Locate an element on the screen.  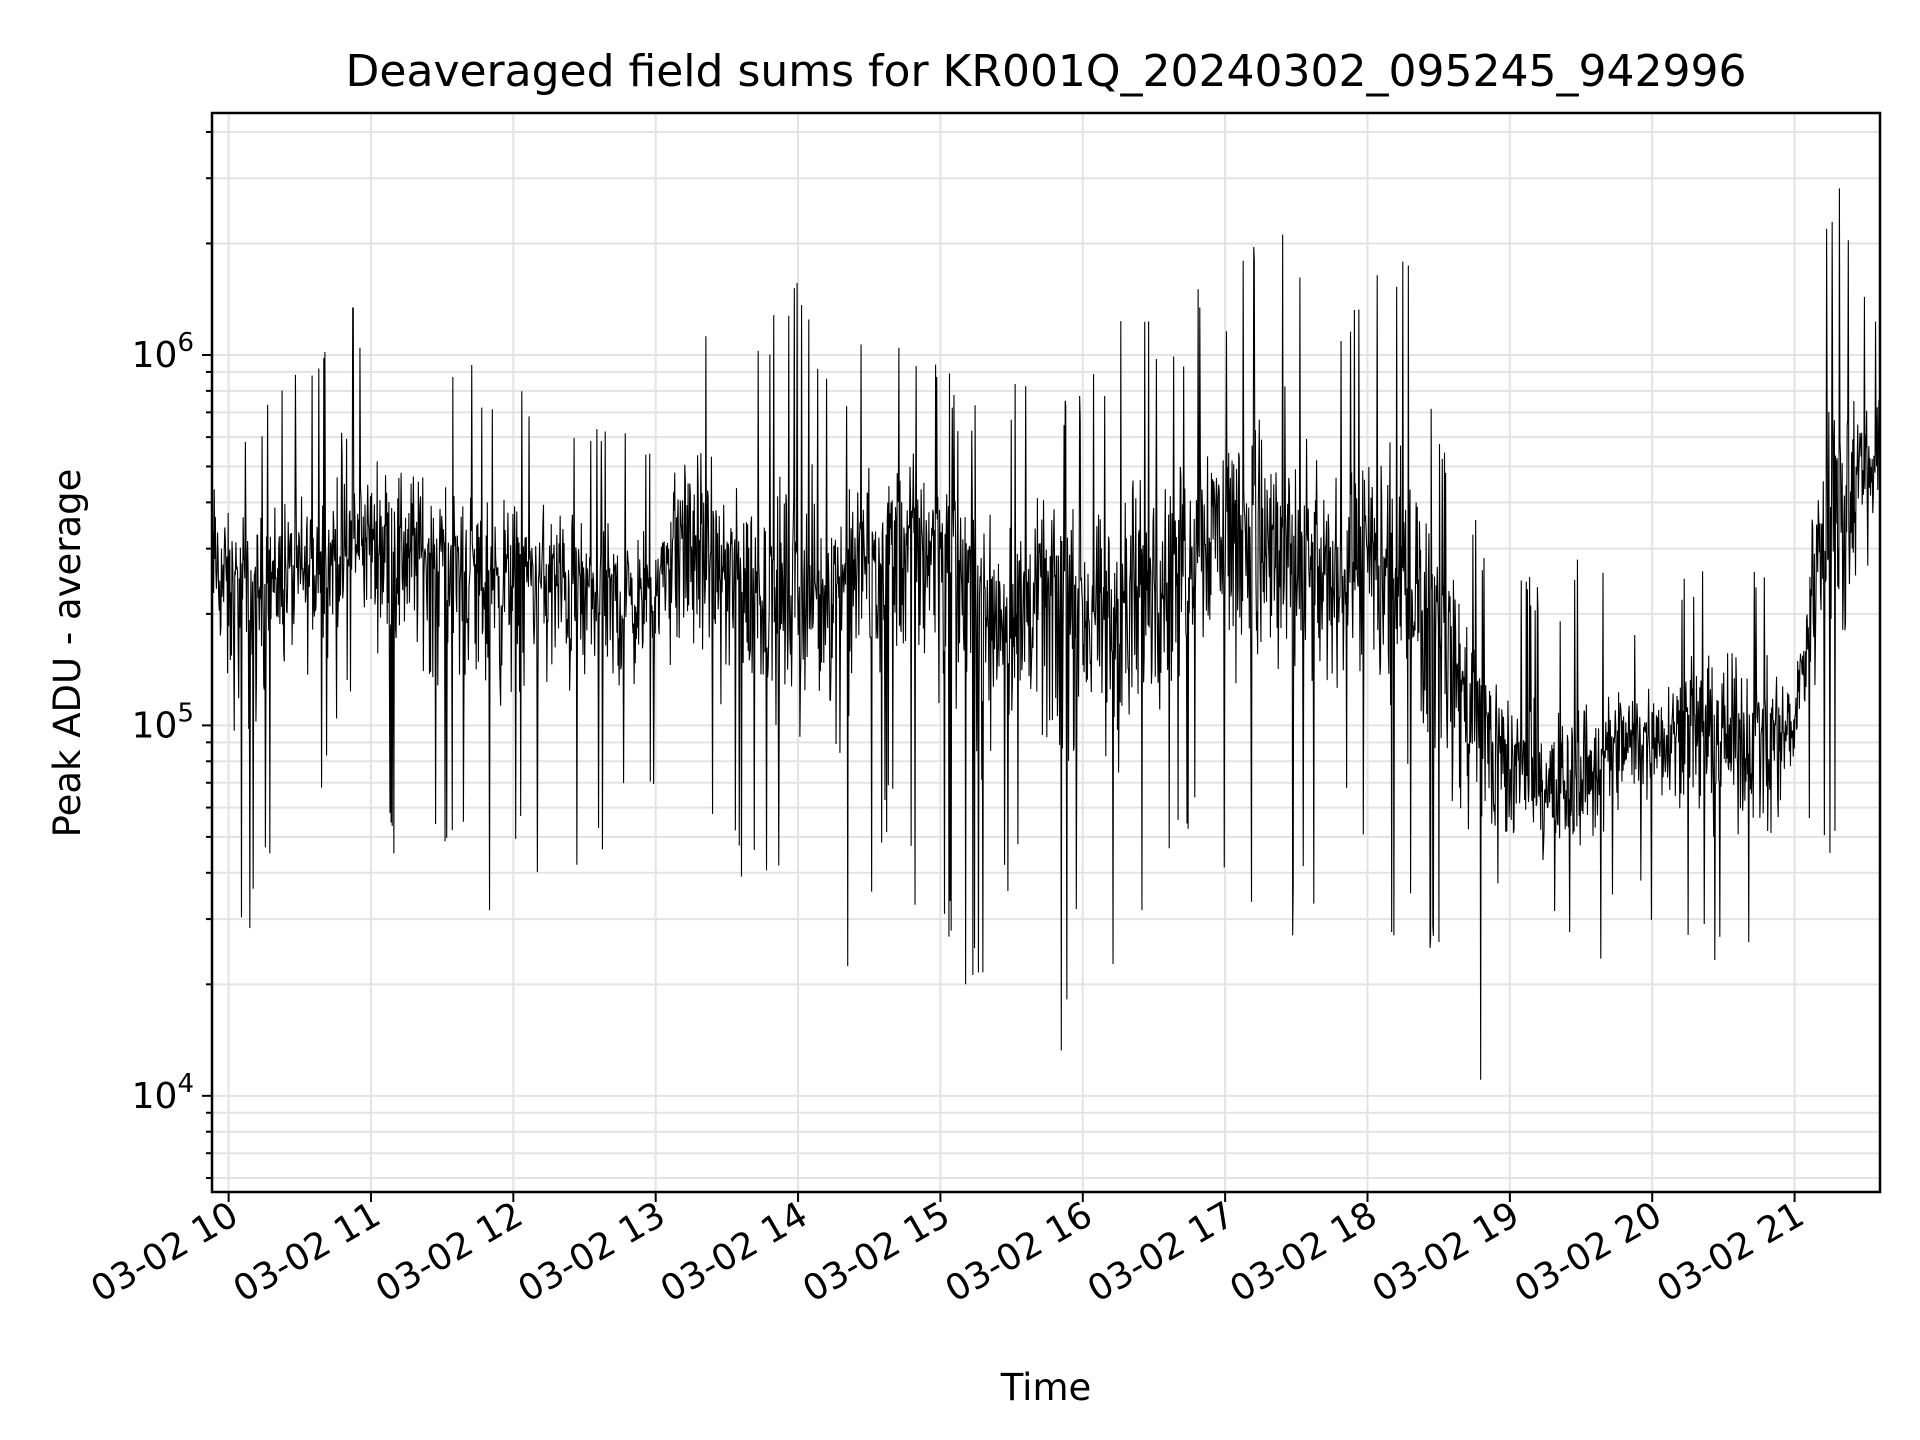
y-tick-label: 10⁴ is located at coordinates (163, 1093).